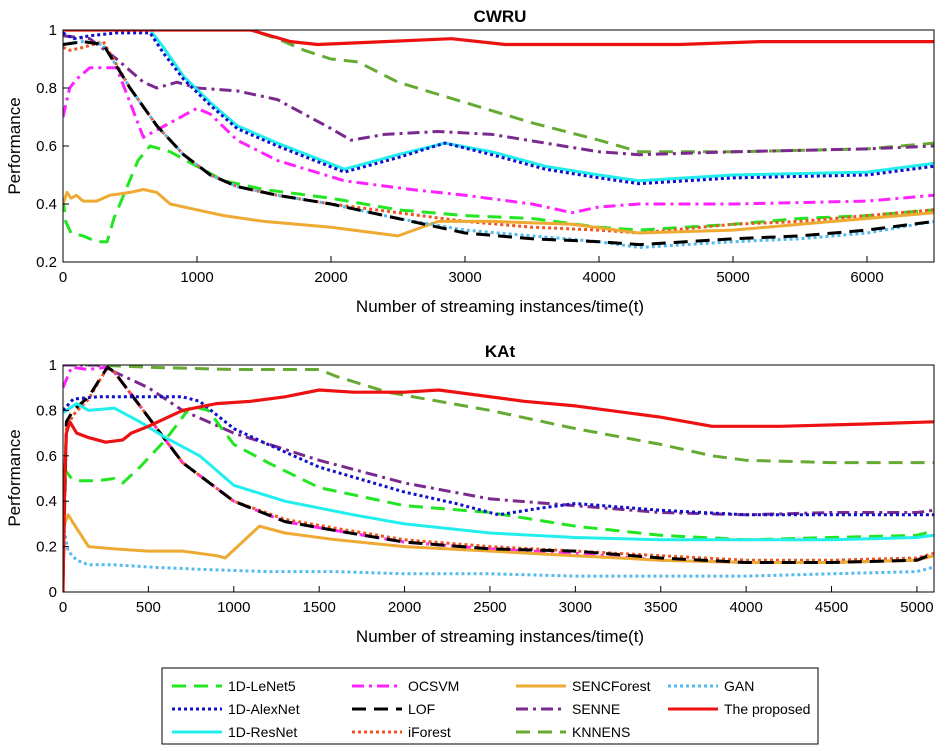 This screenshot has width=946, height=751. Describe the element at coordinates (660, 607) in the screenshot. I see `x-tick-label: 3500` at that location.